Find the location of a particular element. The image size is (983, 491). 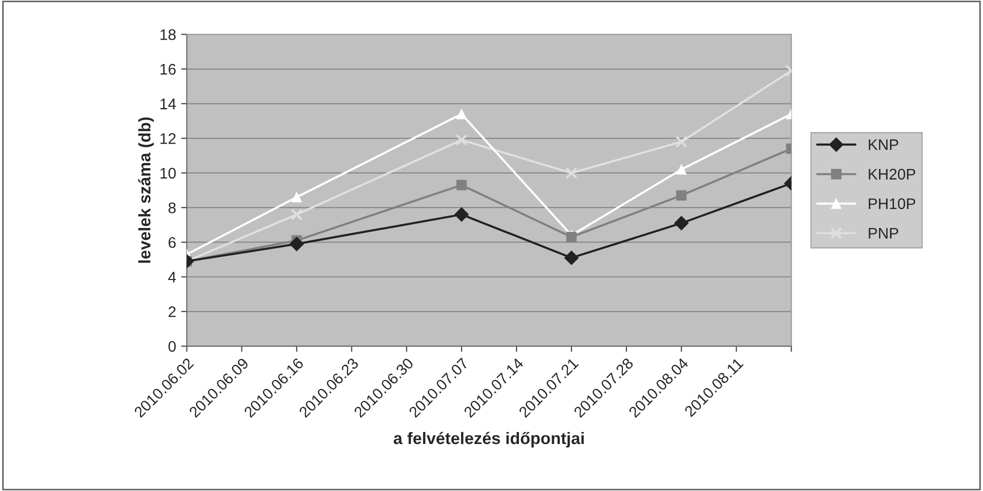

legend-label: KH20P is located at coordinates (892, 174).